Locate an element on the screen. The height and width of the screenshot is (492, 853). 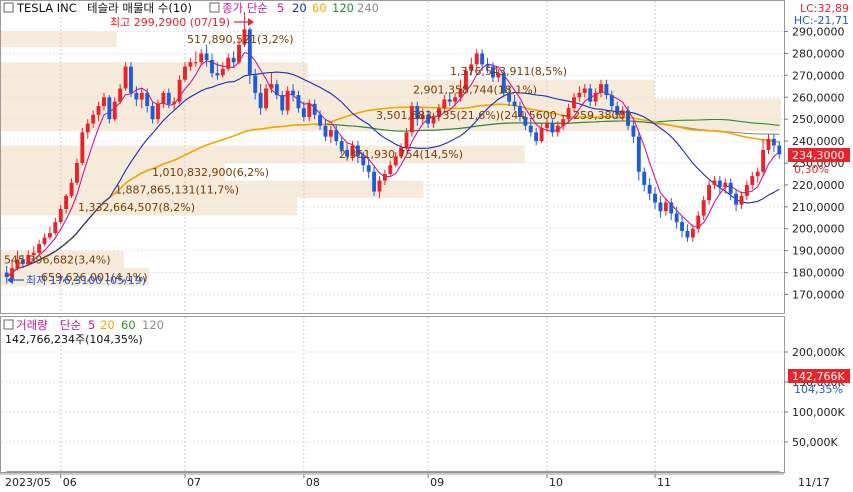
volume-tick-label-3: 50,000K is located at coordinates (815, 442).